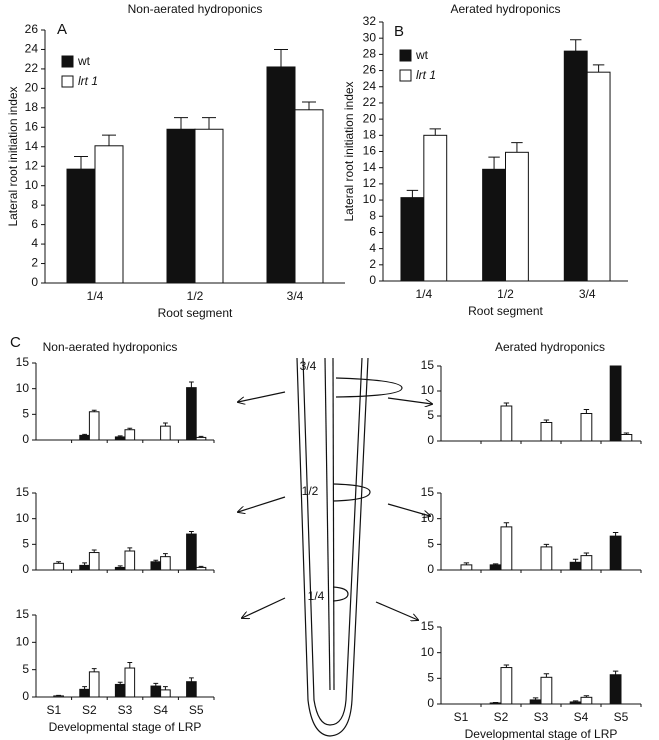 The height and width of the screenshot is (740, 659). I want to click on legend-label: wt, so click(422, 55).